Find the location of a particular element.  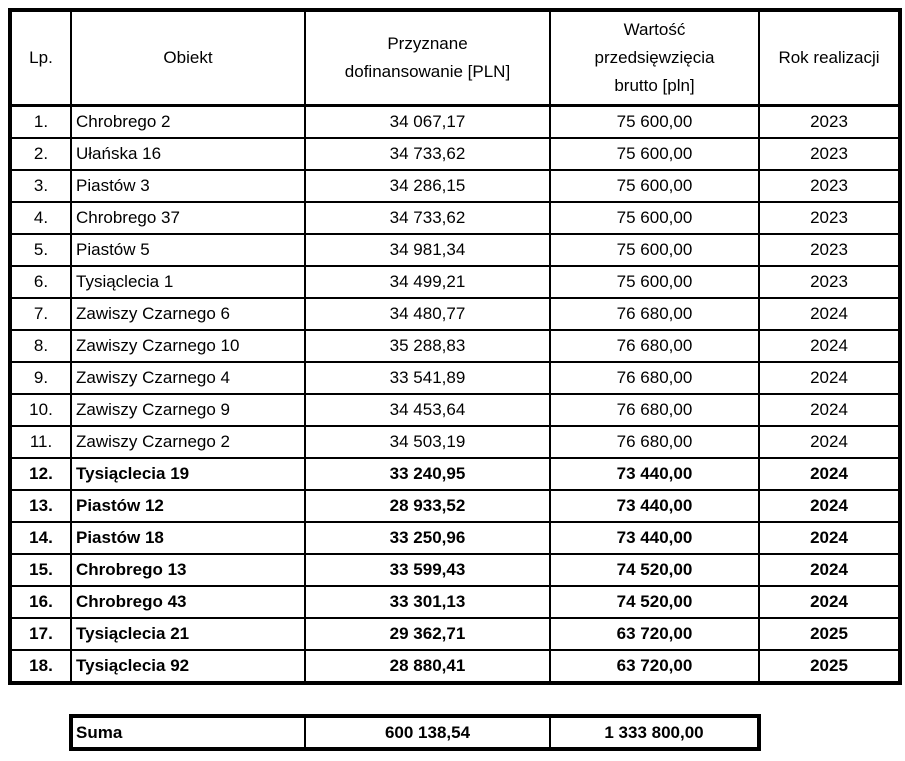

cell-dofinansowanie: 34 067,17 is located at coordinates (427, 121).